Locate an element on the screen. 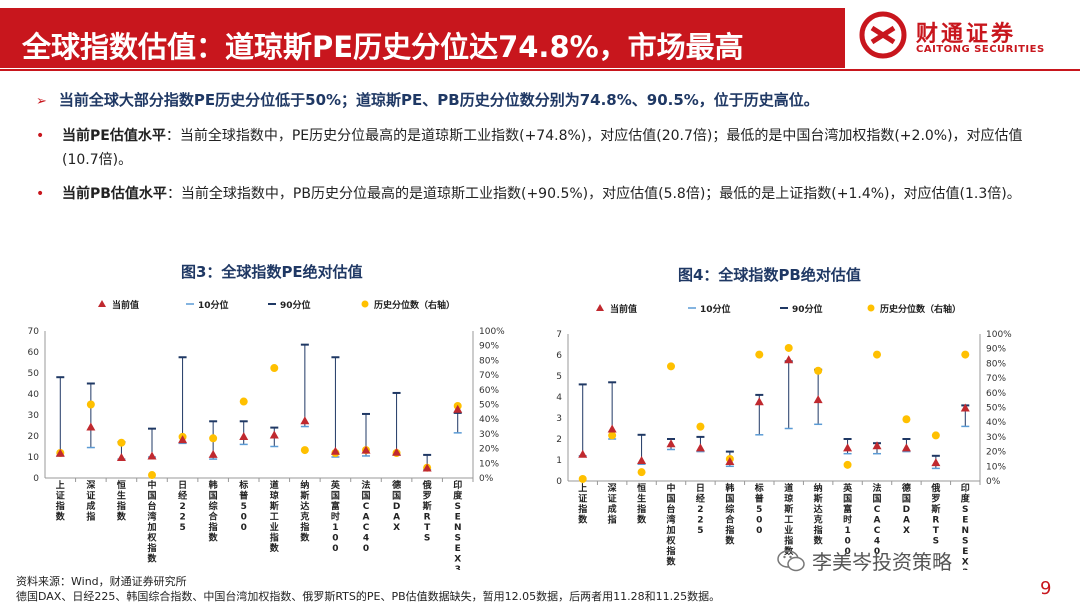  pe-y2-tick-label: 60% is located at coordinates (489, 391).